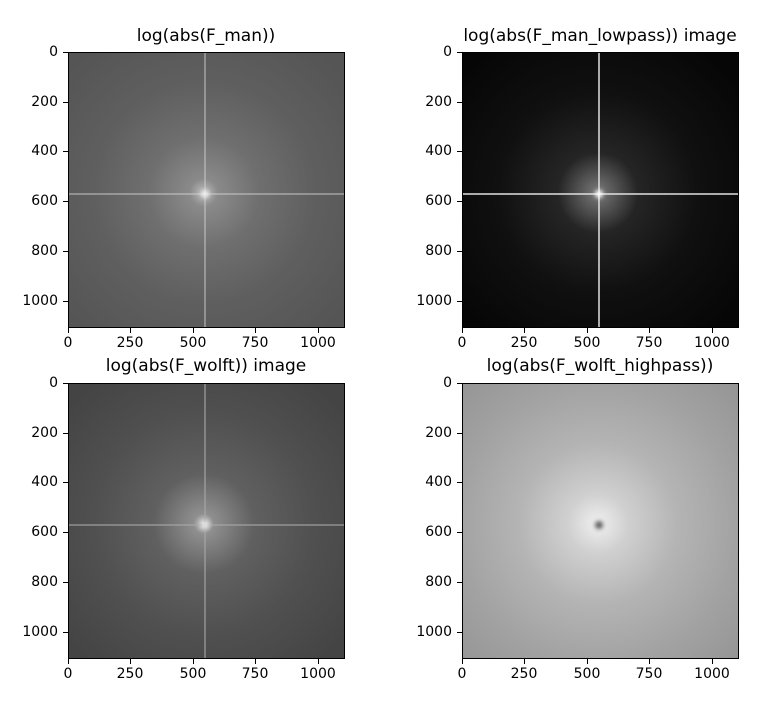  What do you see at coordinates (206, 366) in the screenshot?
I see `panel-title-wolft: log(abs(F_wolft)) image` at bounding box center [206, 366].